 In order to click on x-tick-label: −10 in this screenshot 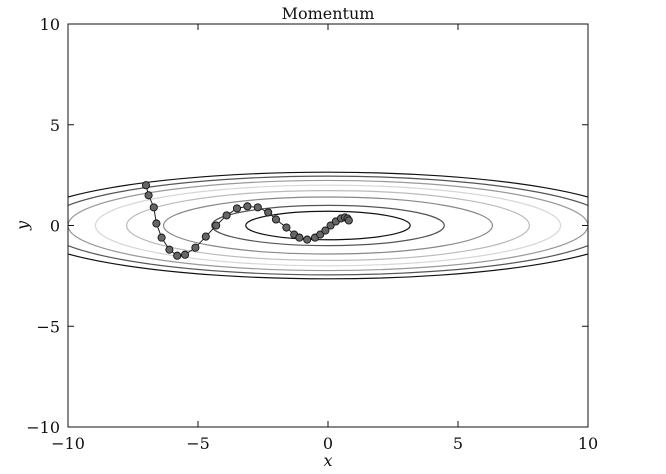, I will do `click(68, 443)`.